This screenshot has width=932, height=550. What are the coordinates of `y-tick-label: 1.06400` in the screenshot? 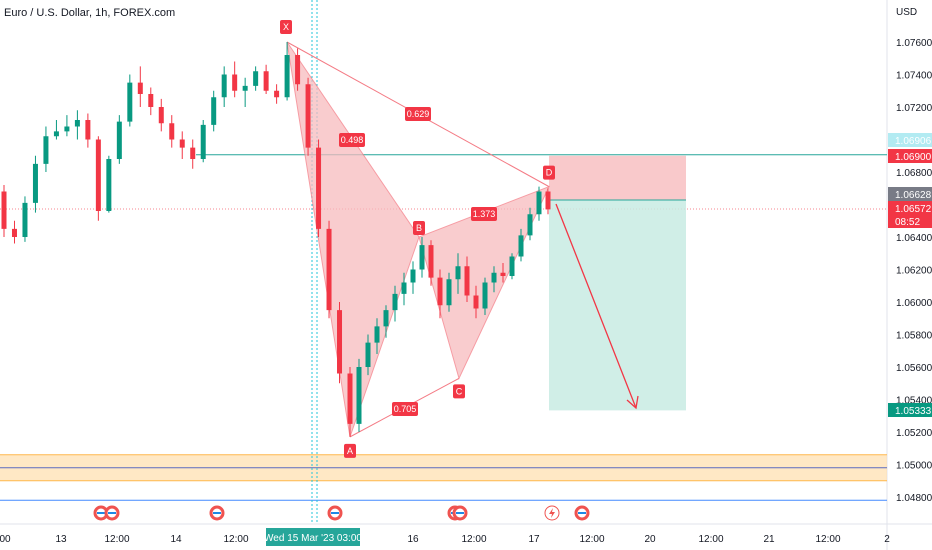 It's located at (914, 238).